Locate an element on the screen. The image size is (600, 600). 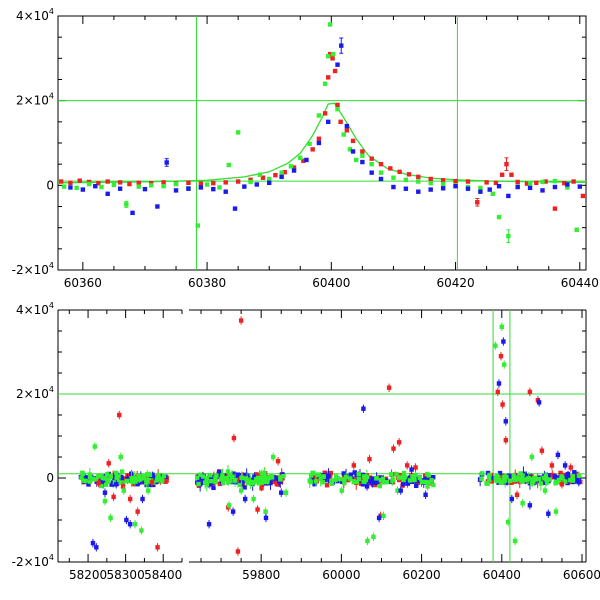
x-tick-label: 58400 is located at coordinates (163, 575).